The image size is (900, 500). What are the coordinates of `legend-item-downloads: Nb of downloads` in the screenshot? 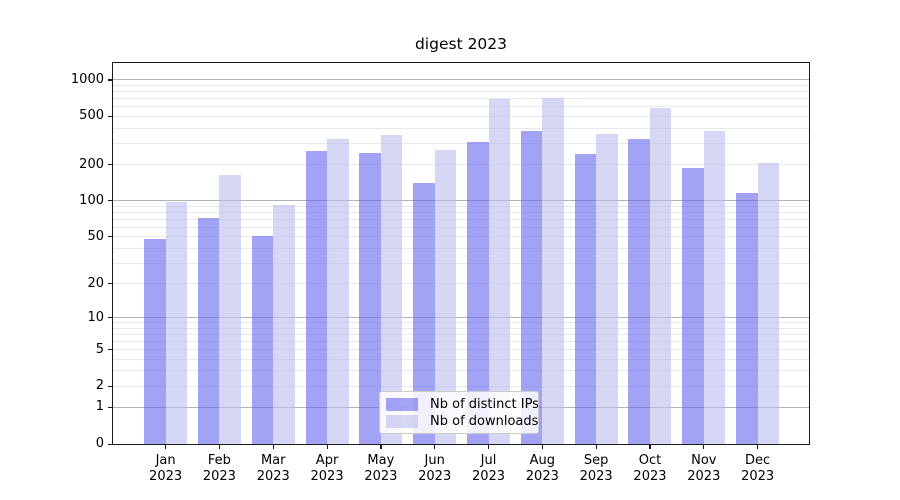 It's located at (462, 421).